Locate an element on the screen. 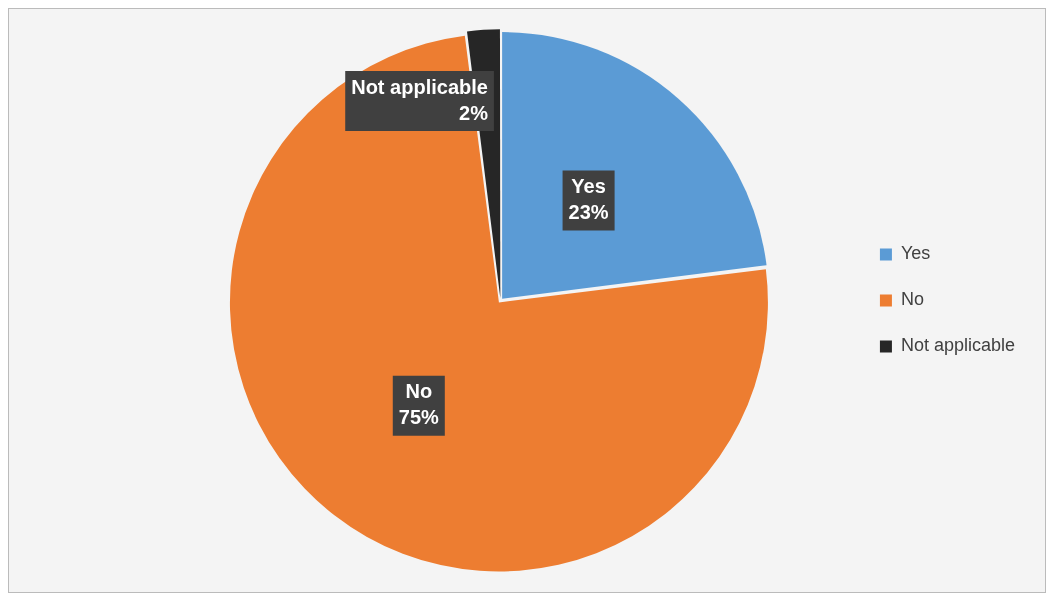 The width and height of the screenshot is (1054, 601). legend-label: Yes is located at coordinates (915, 253).